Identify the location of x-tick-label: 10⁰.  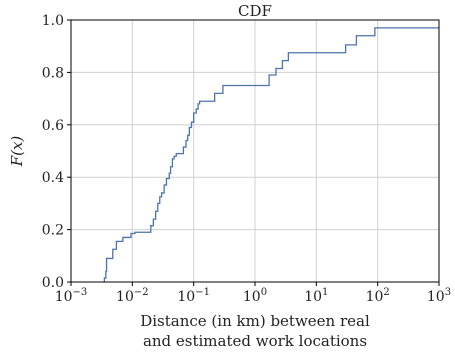
(255, 296).